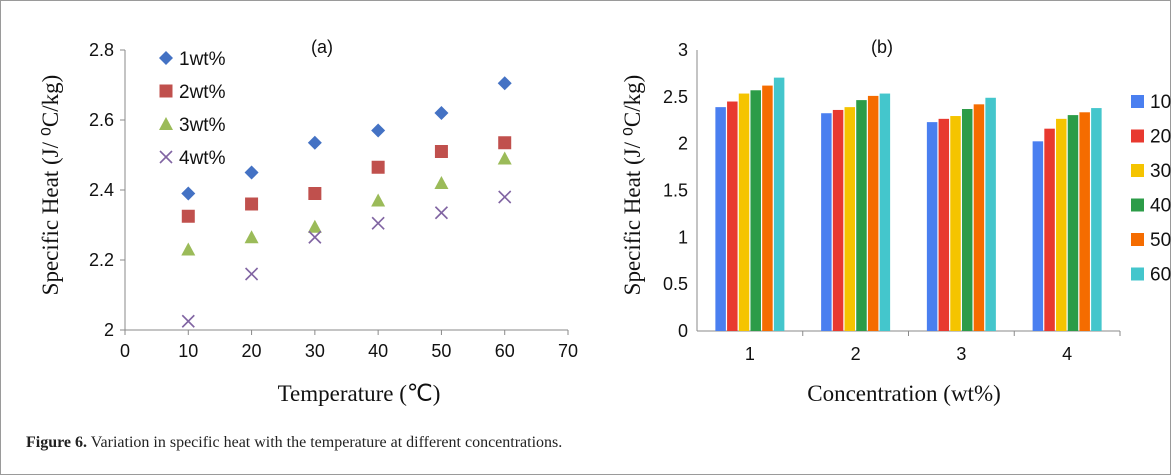 The image size is (1171, 475). What do you see at coordinates (202, 92) in the screenshot?
I see `legend-label: 2wt%` at bounding box center [202, 92].